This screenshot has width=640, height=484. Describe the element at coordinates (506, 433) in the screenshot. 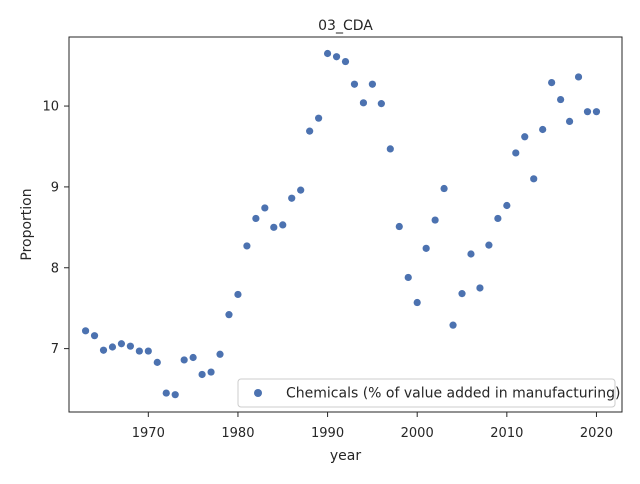

I see `x-tick-label: 2010` at that location.